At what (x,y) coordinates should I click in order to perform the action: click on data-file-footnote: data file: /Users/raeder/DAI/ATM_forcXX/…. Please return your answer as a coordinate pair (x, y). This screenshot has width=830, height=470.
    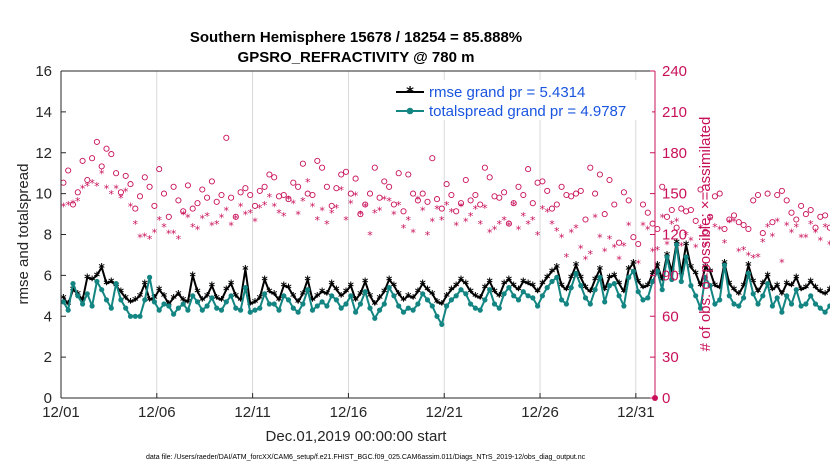
    Looking at the image, I should click on (366, 457).